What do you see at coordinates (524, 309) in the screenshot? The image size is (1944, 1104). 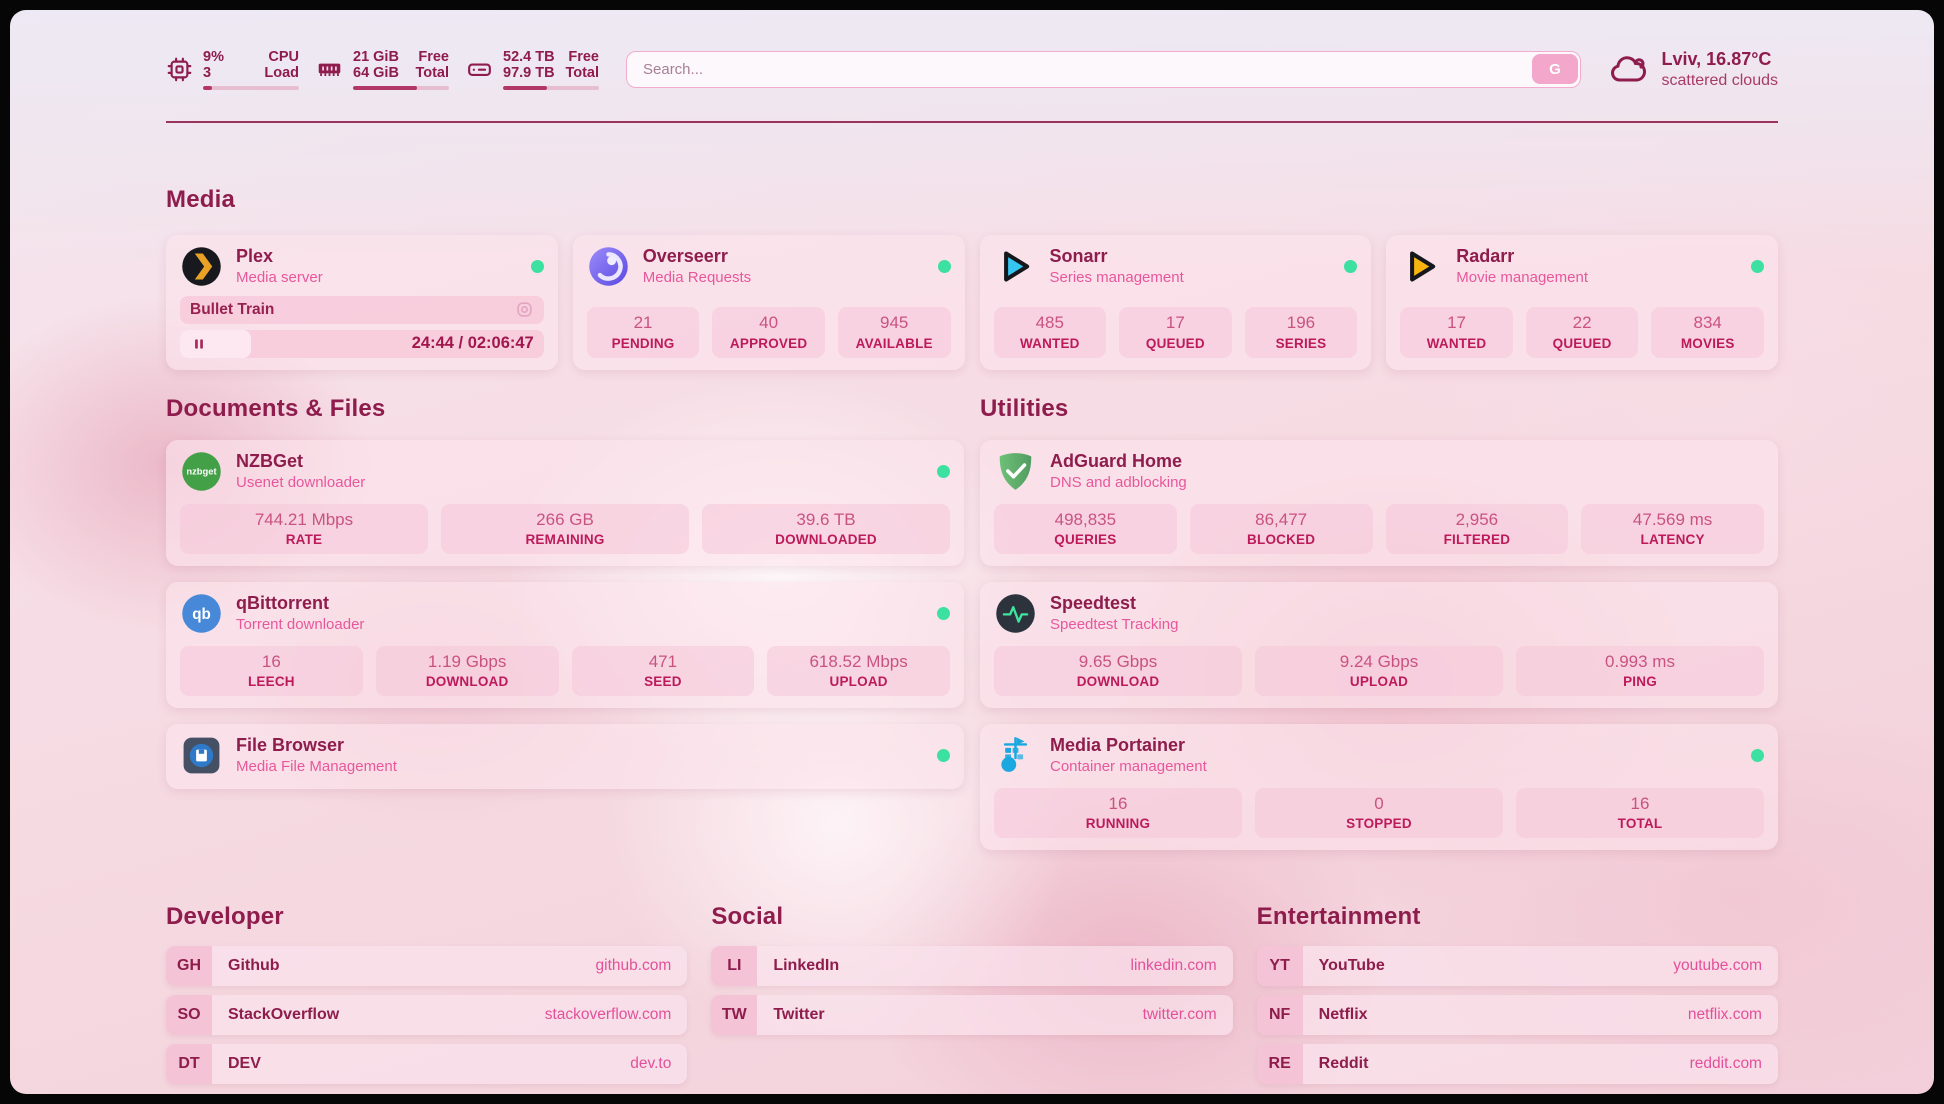 I see `now-playing-icon` at bounding box center [524, 309].